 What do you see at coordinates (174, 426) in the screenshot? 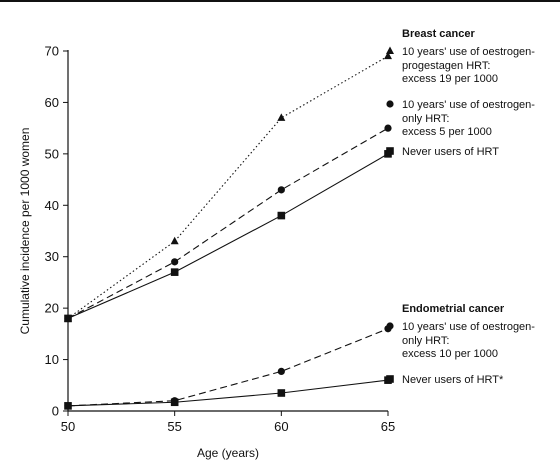
I see `x-tick-label: 55` at bounding box center [174, 426].